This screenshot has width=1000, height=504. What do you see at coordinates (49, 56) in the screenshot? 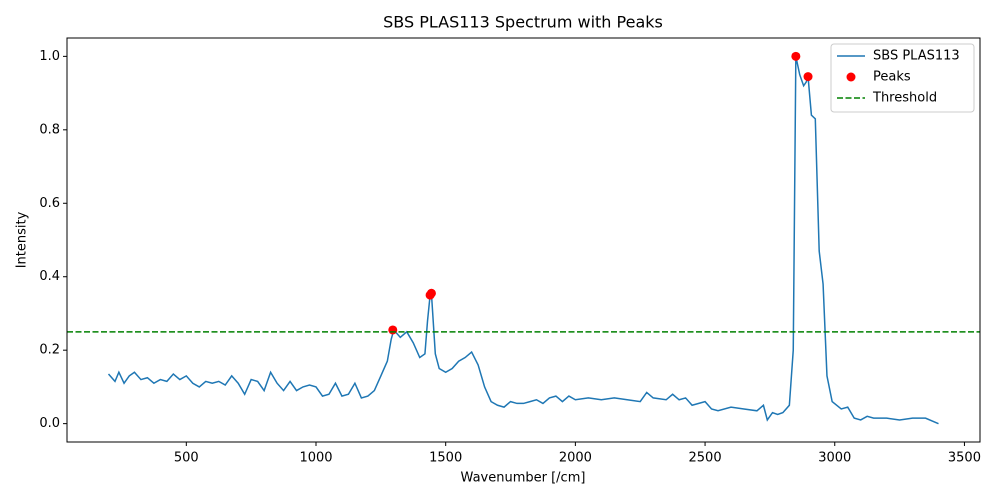
I see `y-tick-label: 1.0` at bounding box center [49, 56].